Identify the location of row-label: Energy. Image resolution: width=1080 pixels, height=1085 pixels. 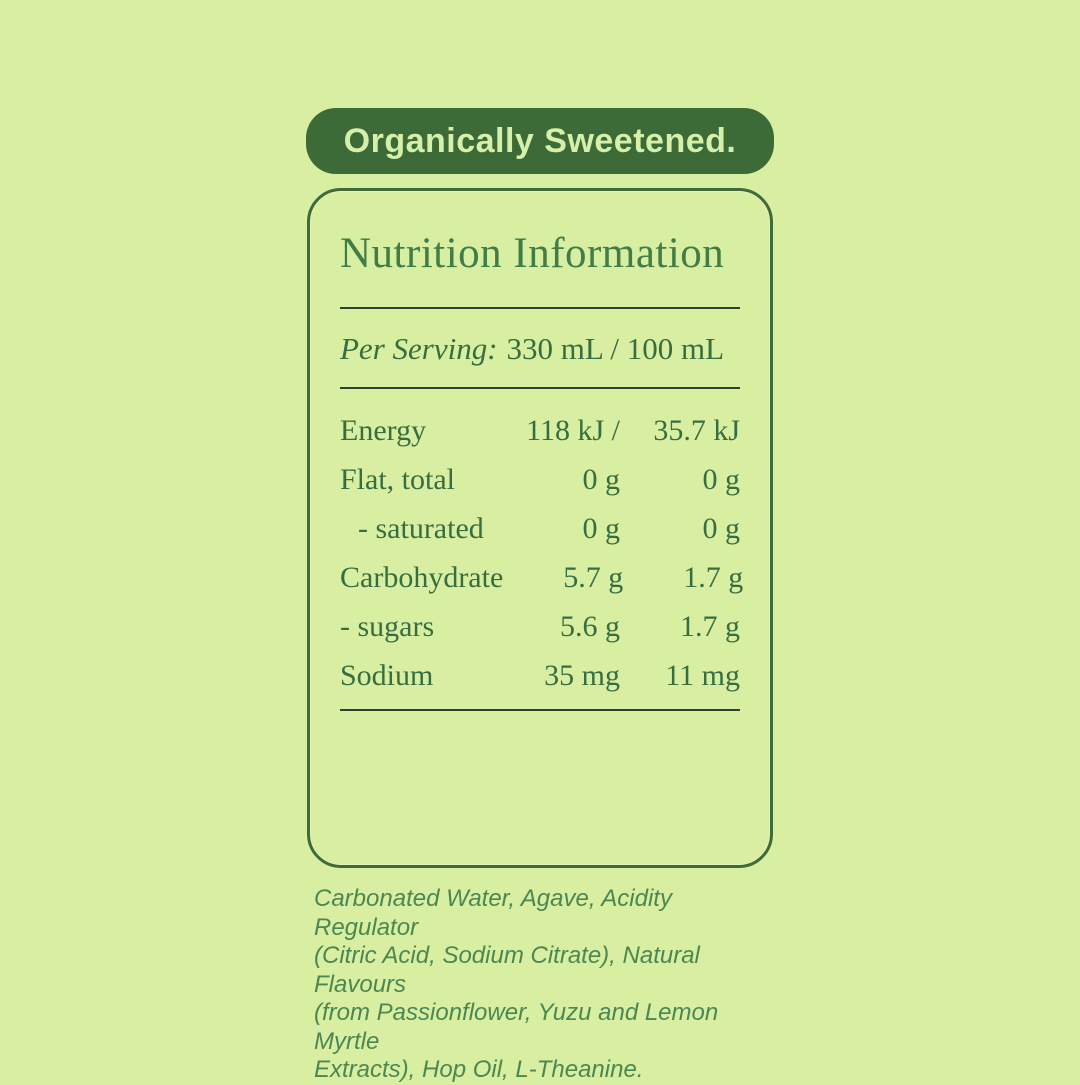
(383, 430).